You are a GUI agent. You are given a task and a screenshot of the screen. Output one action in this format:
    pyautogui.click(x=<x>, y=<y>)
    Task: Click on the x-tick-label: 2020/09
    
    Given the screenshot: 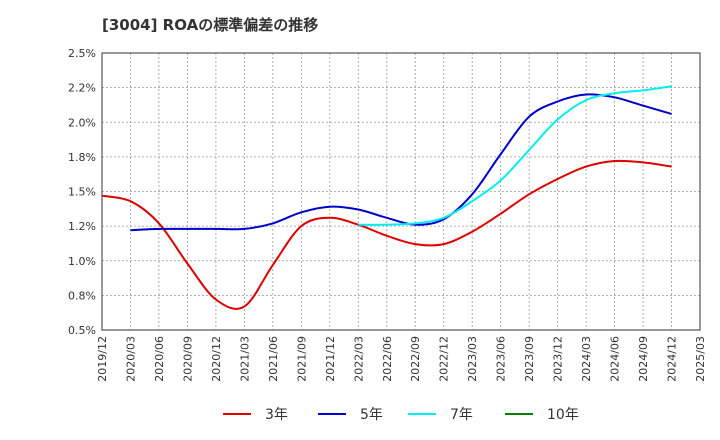 What is the action you would take?
    pyautogui.click(x=187, y=359)
    